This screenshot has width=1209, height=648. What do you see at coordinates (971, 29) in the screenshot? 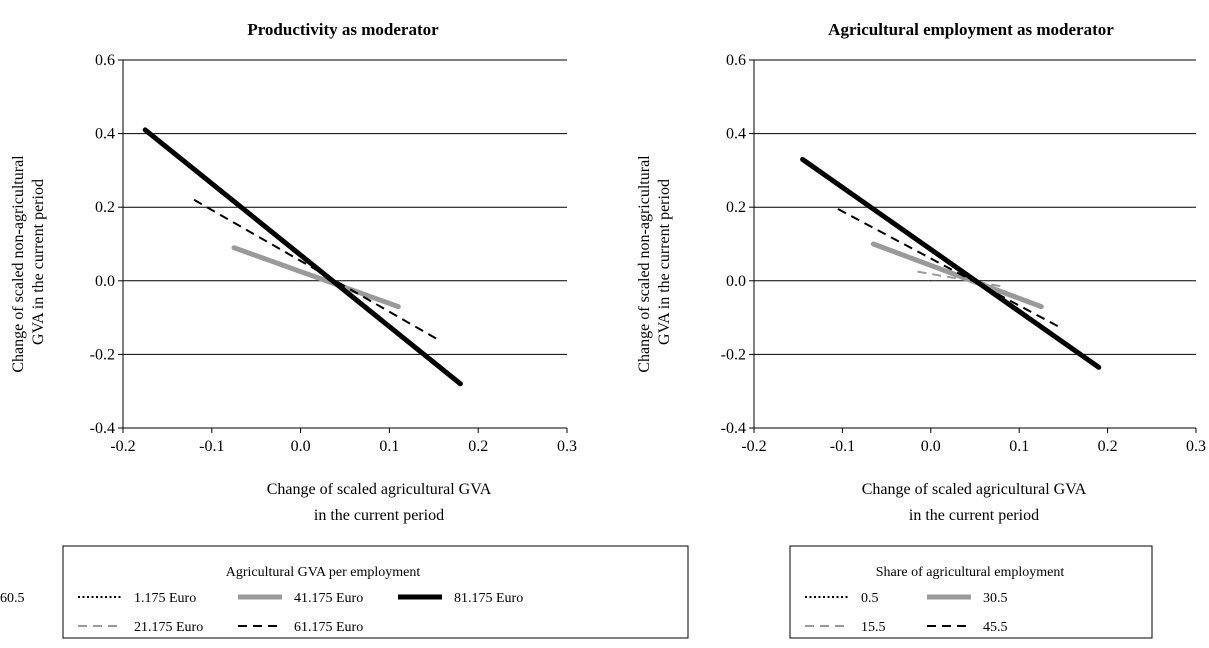
I see `chart-title: Agricultural employment as moderator` at bounding box center [971, 29].